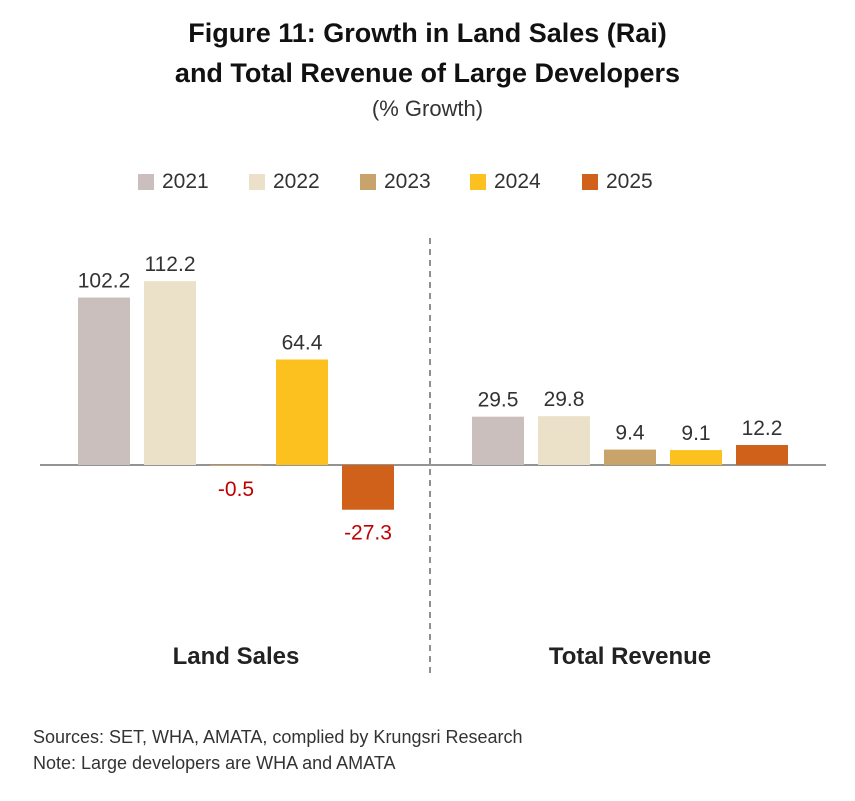 The image size is (855, 801). Describe the element at coordinates (104, 281) in the screenshot. I see `data-label-land-sales-2021: 102.2` at that location.